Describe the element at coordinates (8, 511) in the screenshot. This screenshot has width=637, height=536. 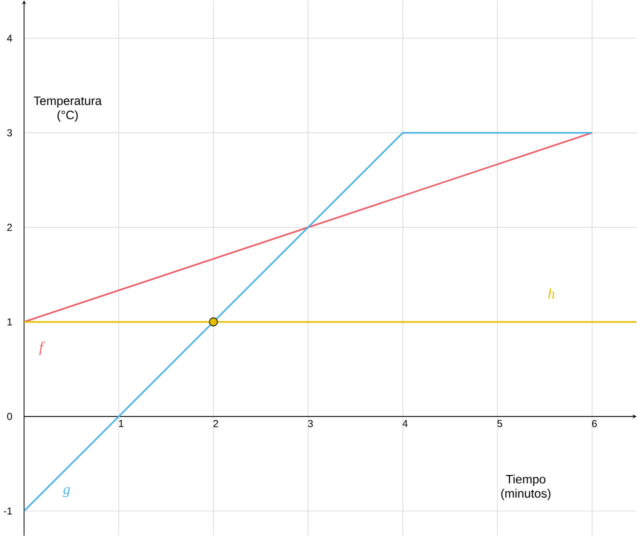
I see `y-tick-label: -1` at that location.